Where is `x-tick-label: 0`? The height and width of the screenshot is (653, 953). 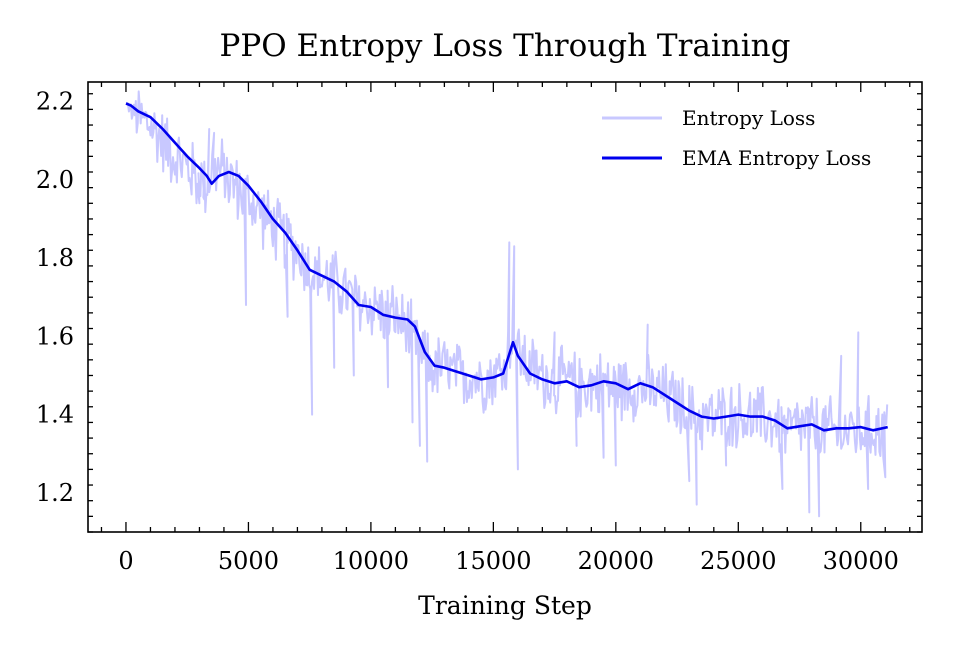
x-tick-label: 0 is located at coordinates (125, 561).